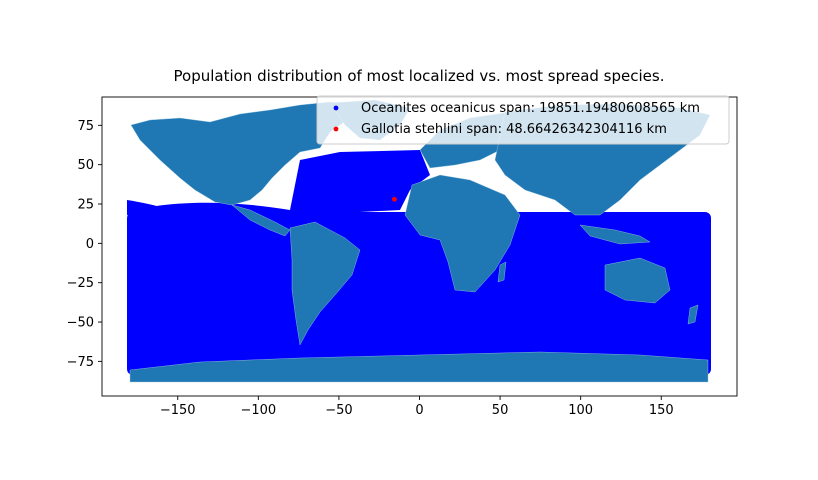 This screenshot has height=480, width=818. Describe the element at coordinates (80, 283) in the screenshot. I see `y-tick-label: −25` at that location.